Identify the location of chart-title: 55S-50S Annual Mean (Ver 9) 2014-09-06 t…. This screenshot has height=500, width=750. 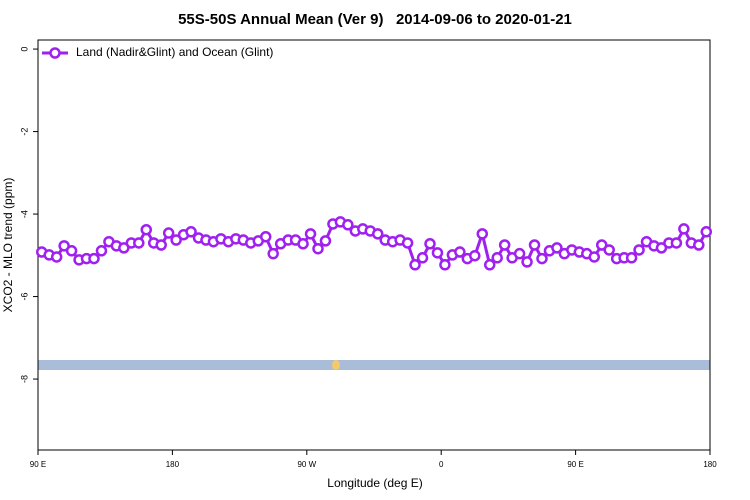
(375, 19).